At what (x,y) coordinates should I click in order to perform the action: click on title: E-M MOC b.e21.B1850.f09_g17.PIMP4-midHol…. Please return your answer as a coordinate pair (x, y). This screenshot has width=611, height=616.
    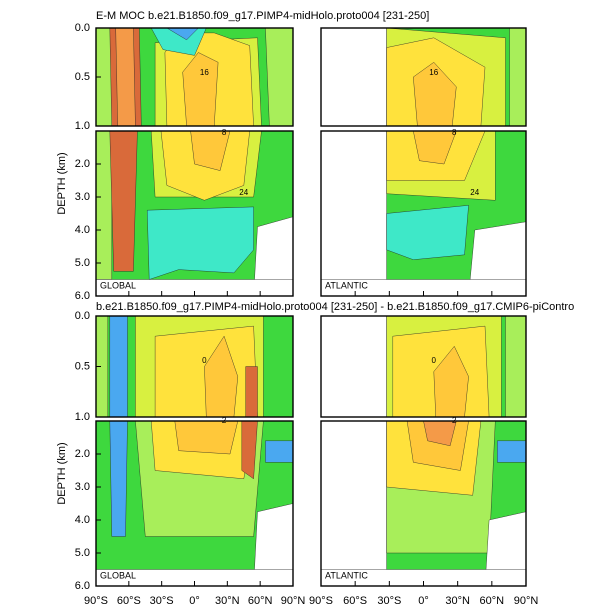
    Looking at the image, I should click on (262, 16).